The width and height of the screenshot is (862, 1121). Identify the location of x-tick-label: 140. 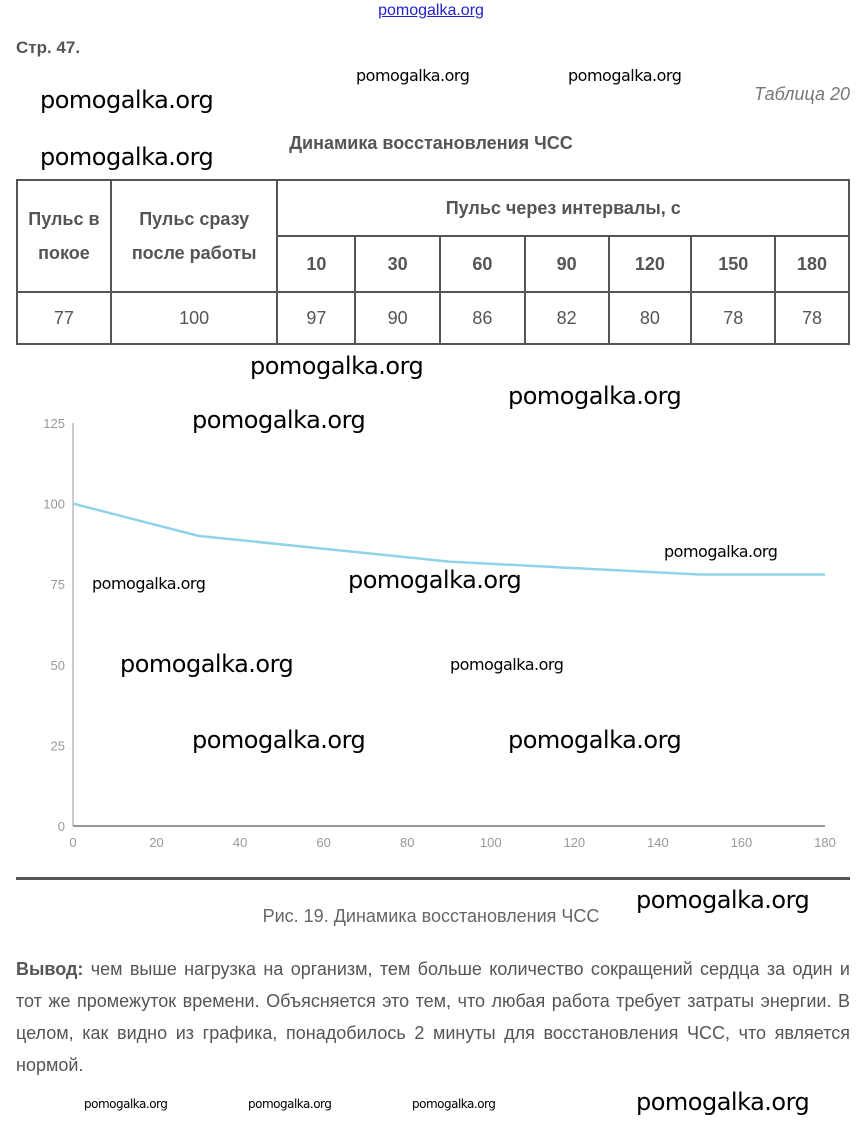
(658, 842).